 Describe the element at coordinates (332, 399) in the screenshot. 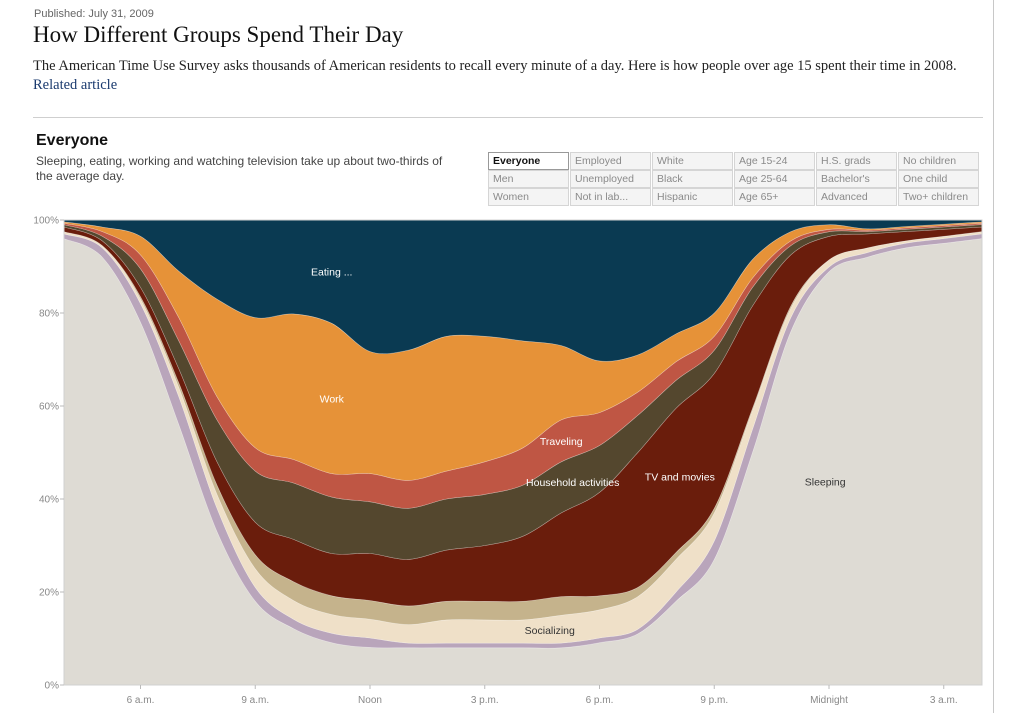

I see `area-label-work: Work` at that location.